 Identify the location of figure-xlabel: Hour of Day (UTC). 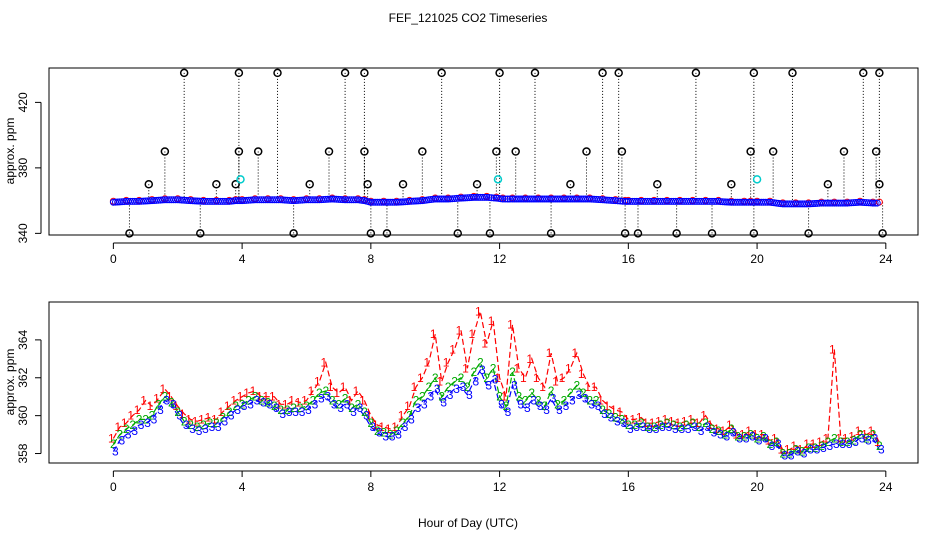
(468, 523).